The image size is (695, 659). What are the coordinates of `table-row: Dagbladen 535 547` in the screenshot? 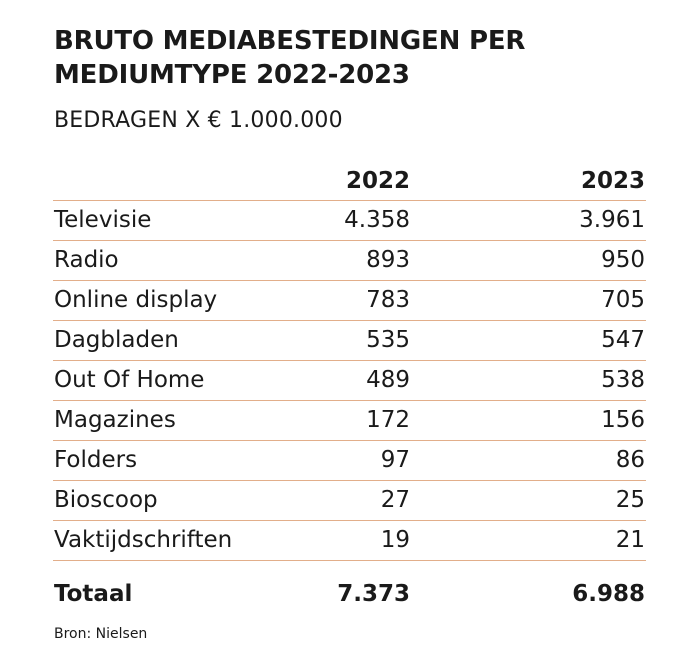 It's located at (349, 341).